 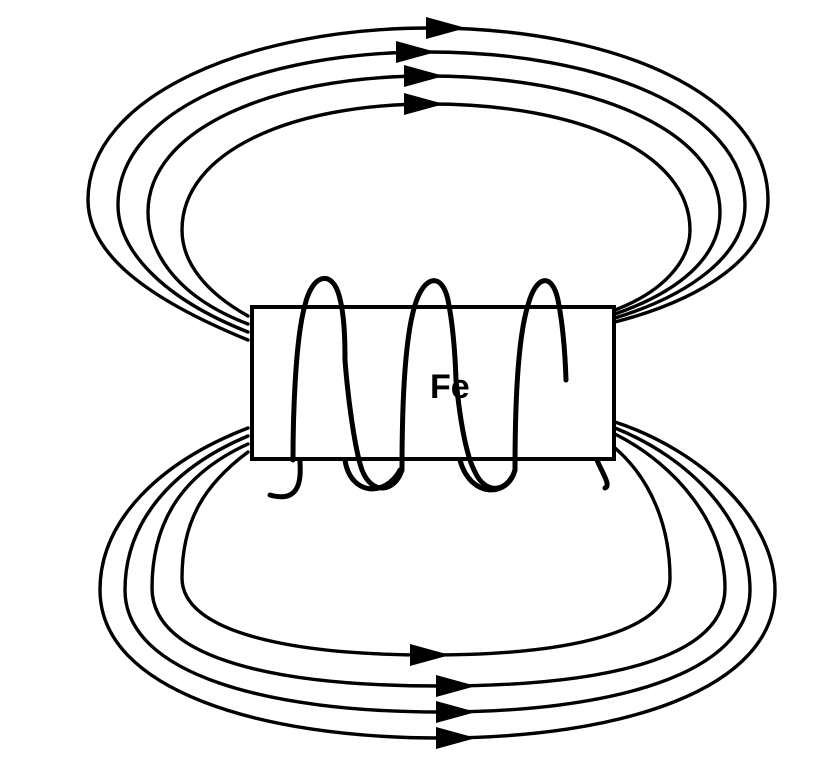 What do you see at coordinates (372, 474) in the screenshot?
I see `coil-turn-2-back` at bounding box center [372, 474].